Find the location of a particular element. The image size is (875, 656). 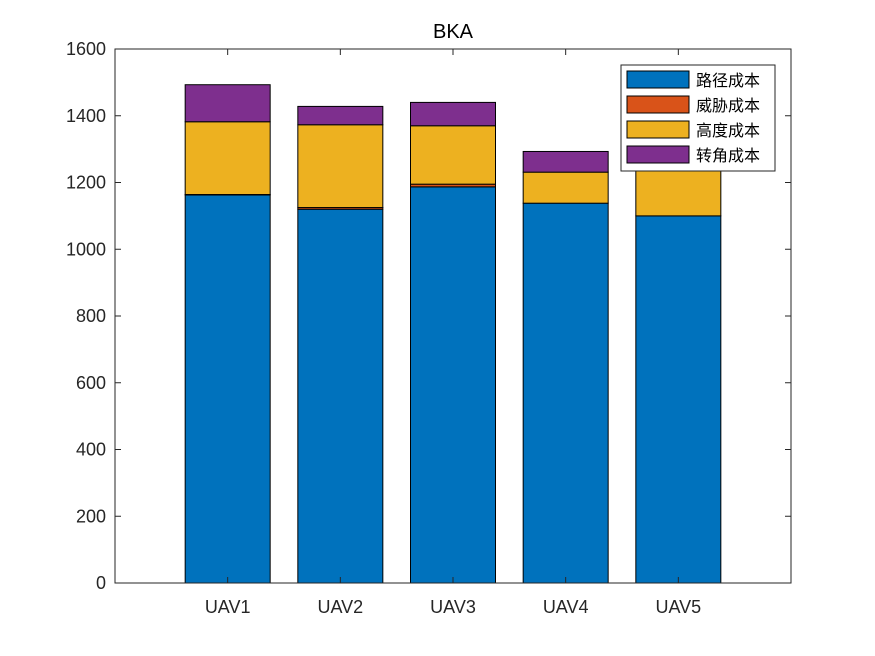

y-tick-label: 400 is located at coordinates (91, 450).